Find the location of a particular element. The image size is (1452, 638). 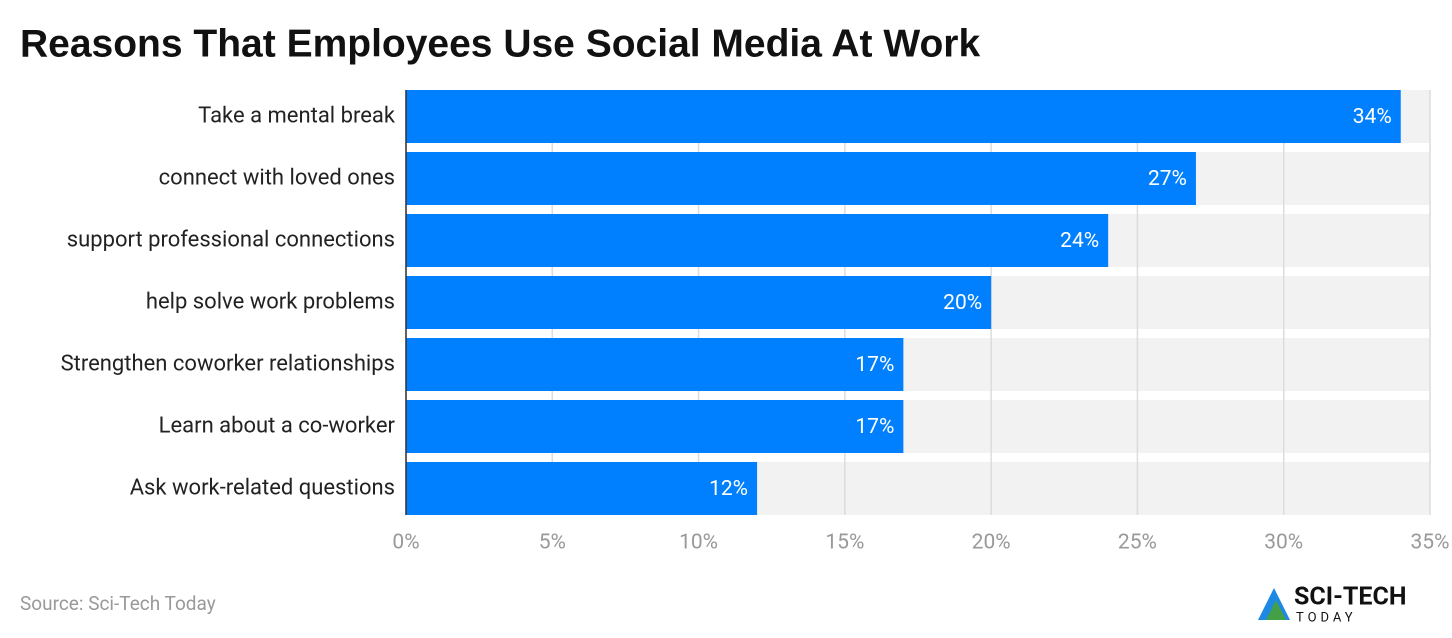

logo: SCI-TECH TODAY is located at coordinates (1332, 604).